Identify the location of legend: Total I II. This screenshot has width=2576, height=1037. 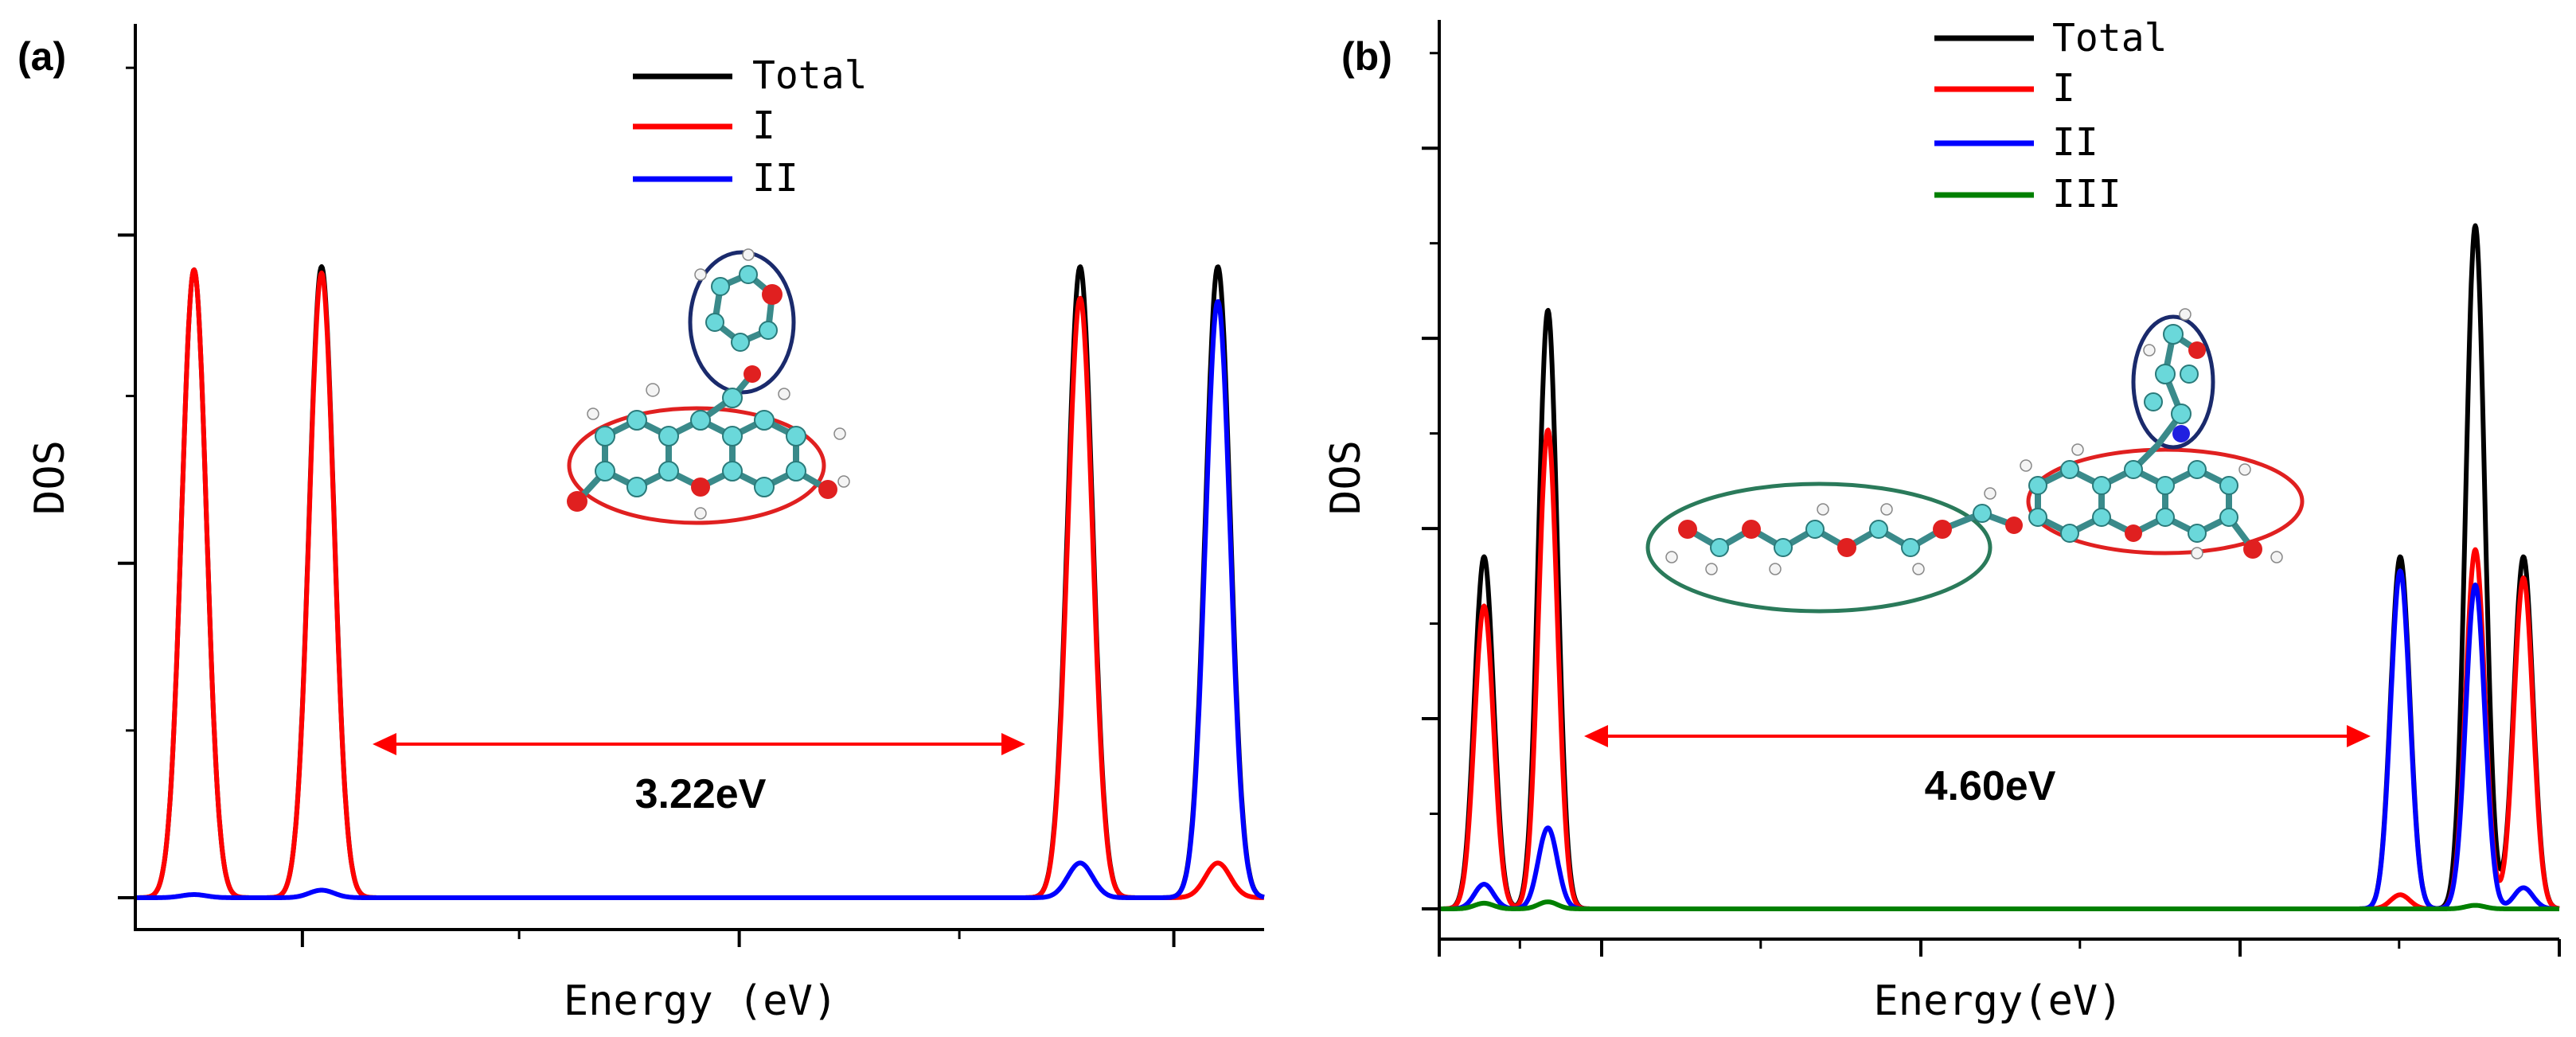
(750, 127).